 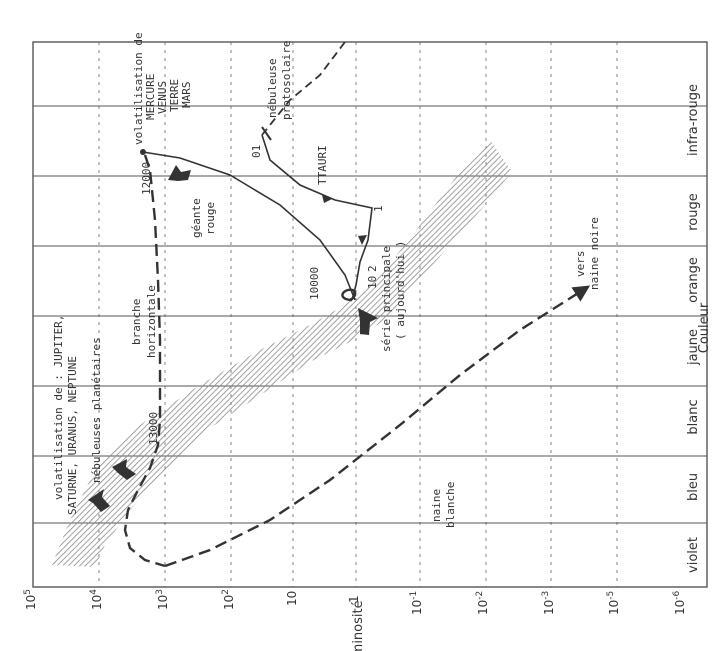 I want to click on x-axis-title: Couleur, so click(x=704, y=327).